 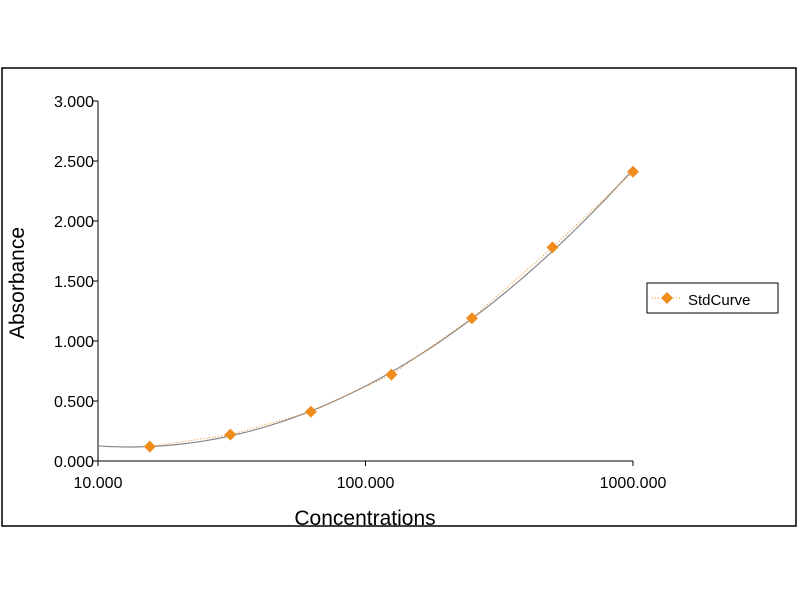 I want to click on y-axis-ticks: 0.000 0.500 1.000 1.500 2.000 2.500 3.000, so click(x=76, y=282).